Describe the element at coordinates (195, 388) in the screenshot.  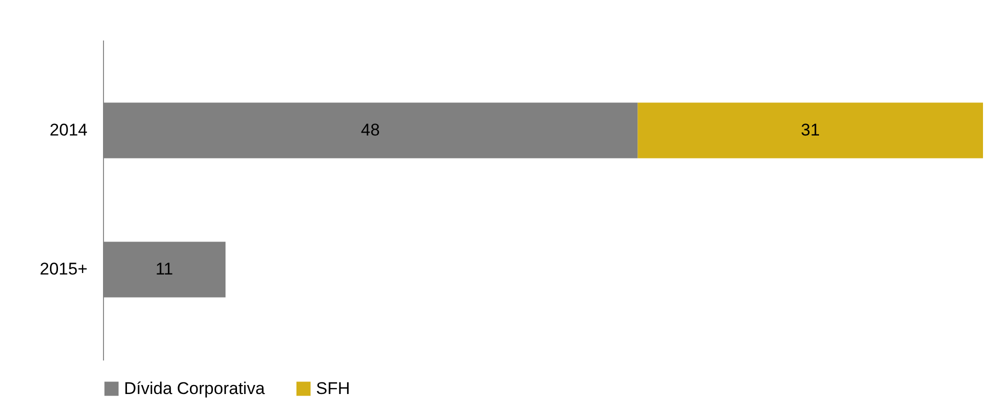
I see `legend-label: Dívida Corporativa` at that location.